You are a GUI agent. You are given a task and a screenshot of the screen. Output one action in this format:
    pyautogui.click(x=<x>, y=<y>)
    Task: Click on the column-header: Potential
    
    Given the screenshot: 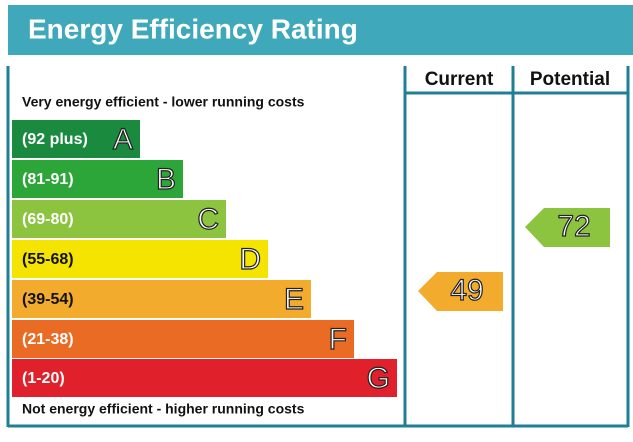 What is the action you would take?
    pyautogui.click(x=570, y=79)
    